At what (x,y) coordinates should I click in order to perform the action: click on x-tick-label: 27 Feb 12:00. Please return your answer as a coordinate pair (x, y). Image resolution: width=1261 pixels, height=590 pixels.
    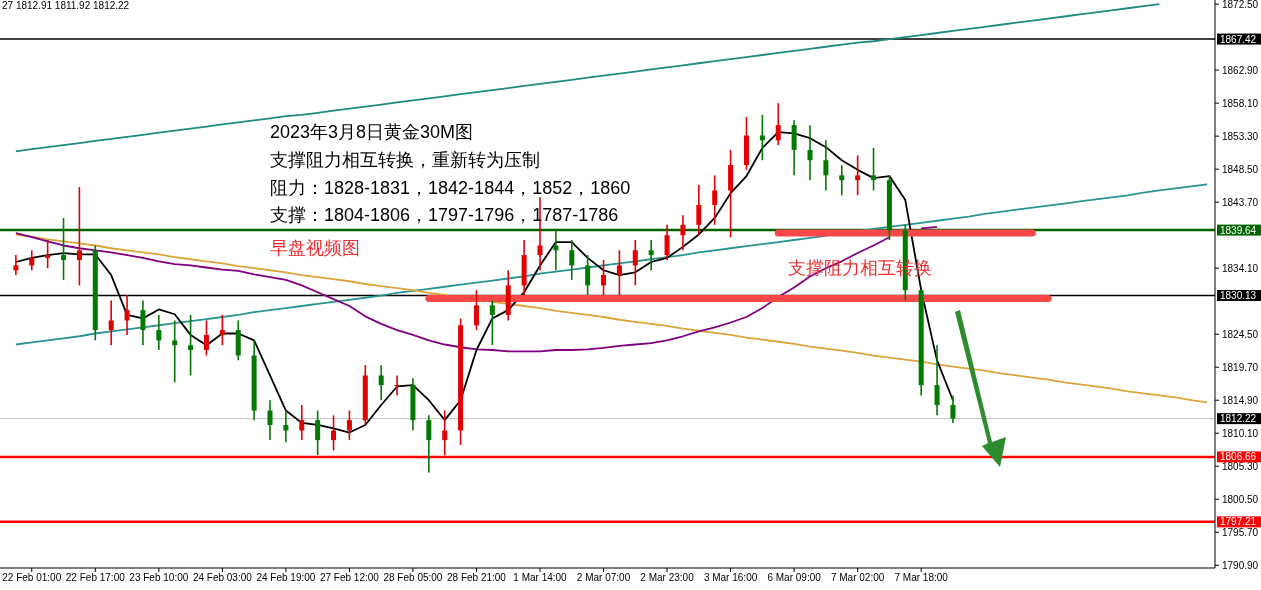
    Looking at the image, I should click on (349, 577).